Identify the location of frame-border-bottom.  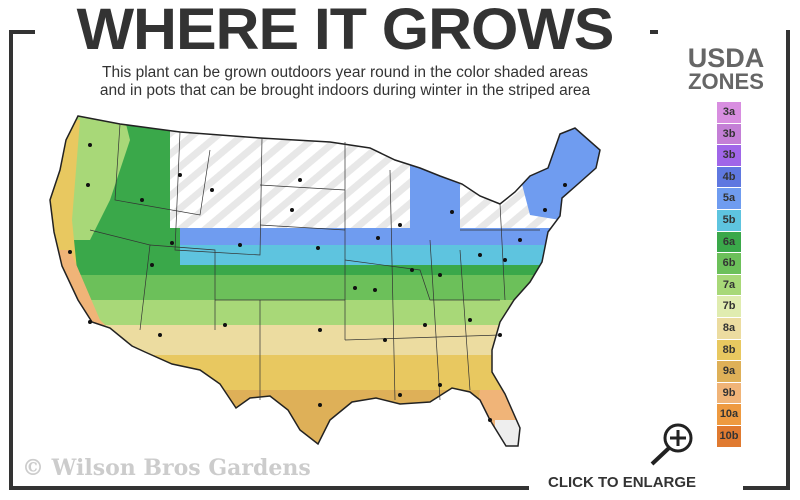
(269, 488).